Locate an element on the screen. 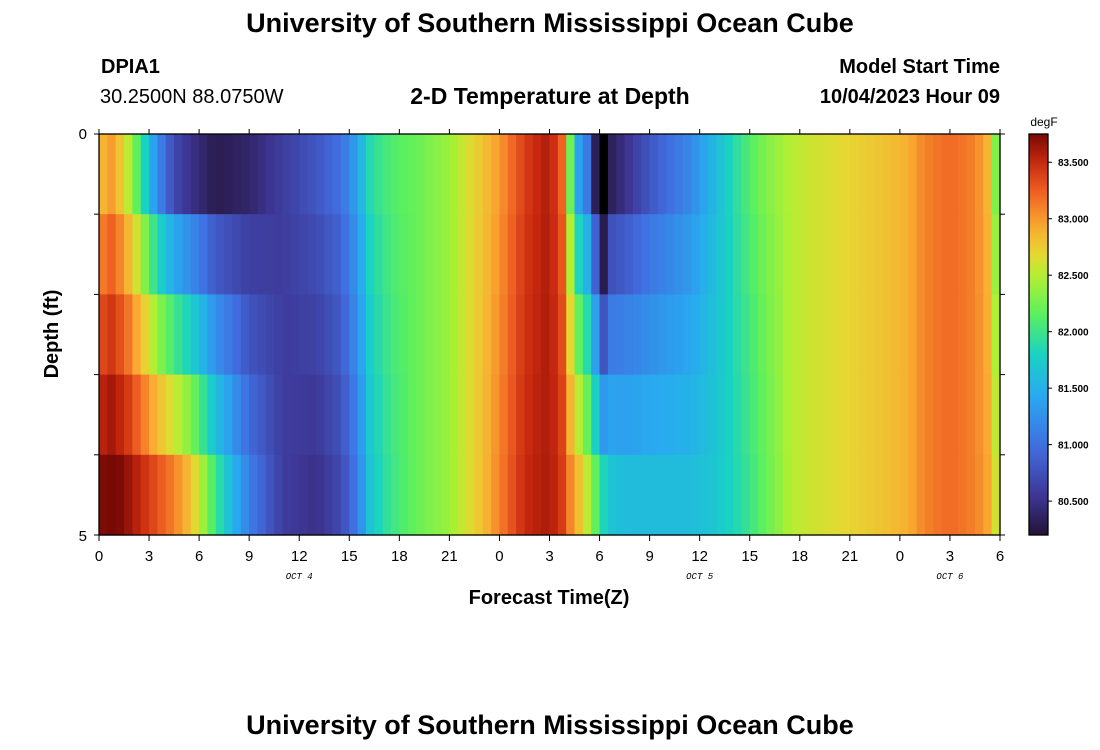 This screenshot has width=1100, height=750. y-axis-label: Depth (ft) is located at coordinates (52, 334).